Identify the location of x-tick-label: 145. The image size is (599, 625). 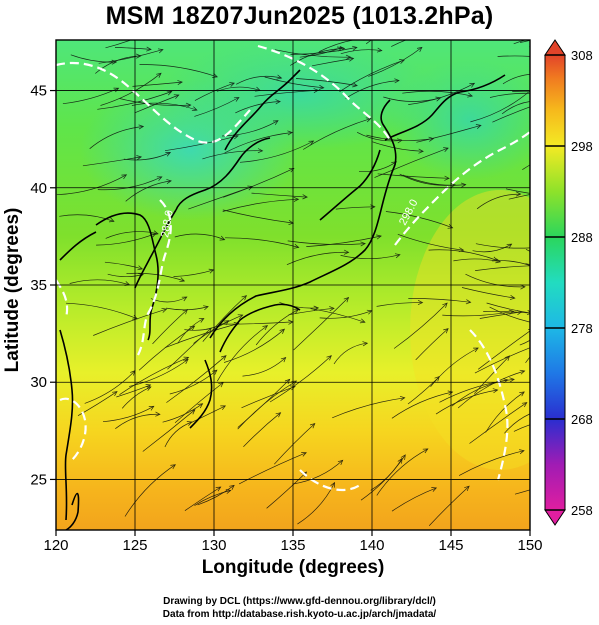
(450, 545).